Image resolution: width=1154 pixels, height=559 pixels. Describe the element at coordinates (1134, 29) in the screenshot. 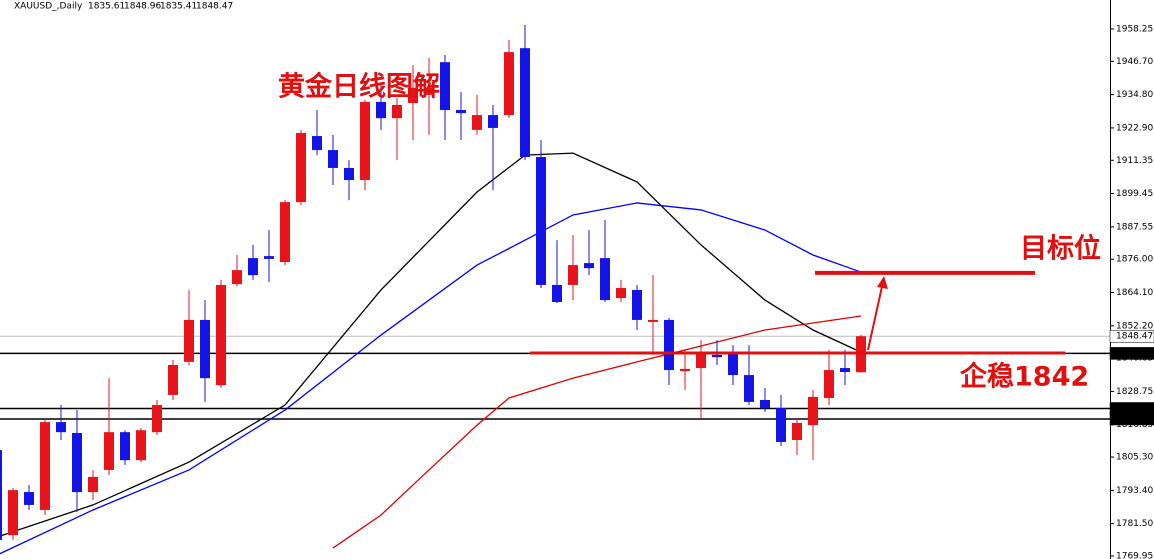

I see `y-tick-label: 1958.25` at that location.